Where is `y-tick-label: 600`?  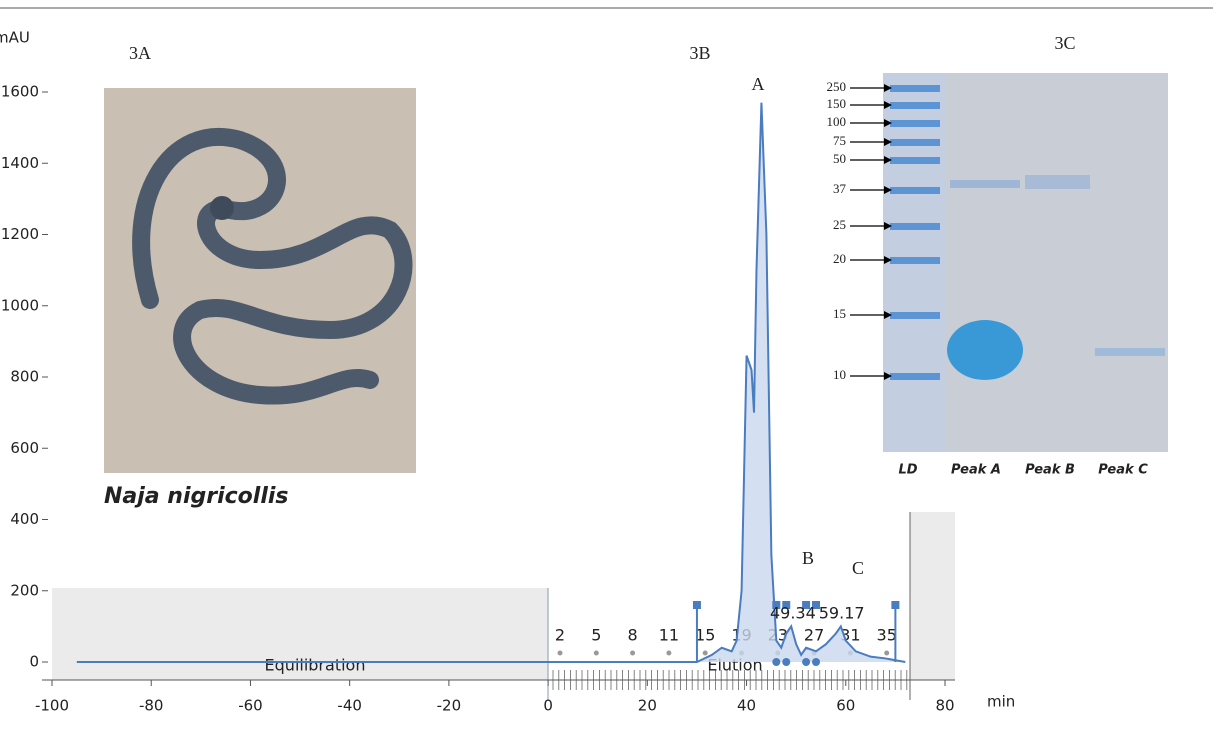 y-tick-label: 600 is located at coordinates (24, 448).